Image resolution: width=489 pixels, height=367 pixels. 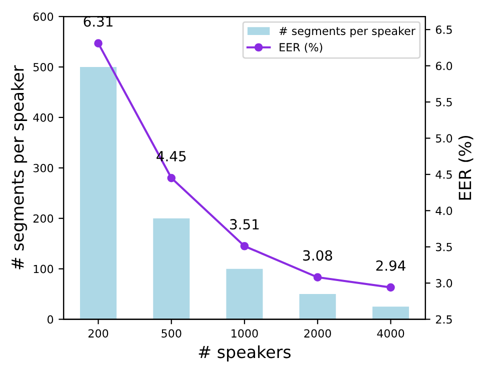 What do you see at coordinates (444, 138) in the screenshot?
I see `y2-tick-label: 5.0` at bounding box center [444, 138].